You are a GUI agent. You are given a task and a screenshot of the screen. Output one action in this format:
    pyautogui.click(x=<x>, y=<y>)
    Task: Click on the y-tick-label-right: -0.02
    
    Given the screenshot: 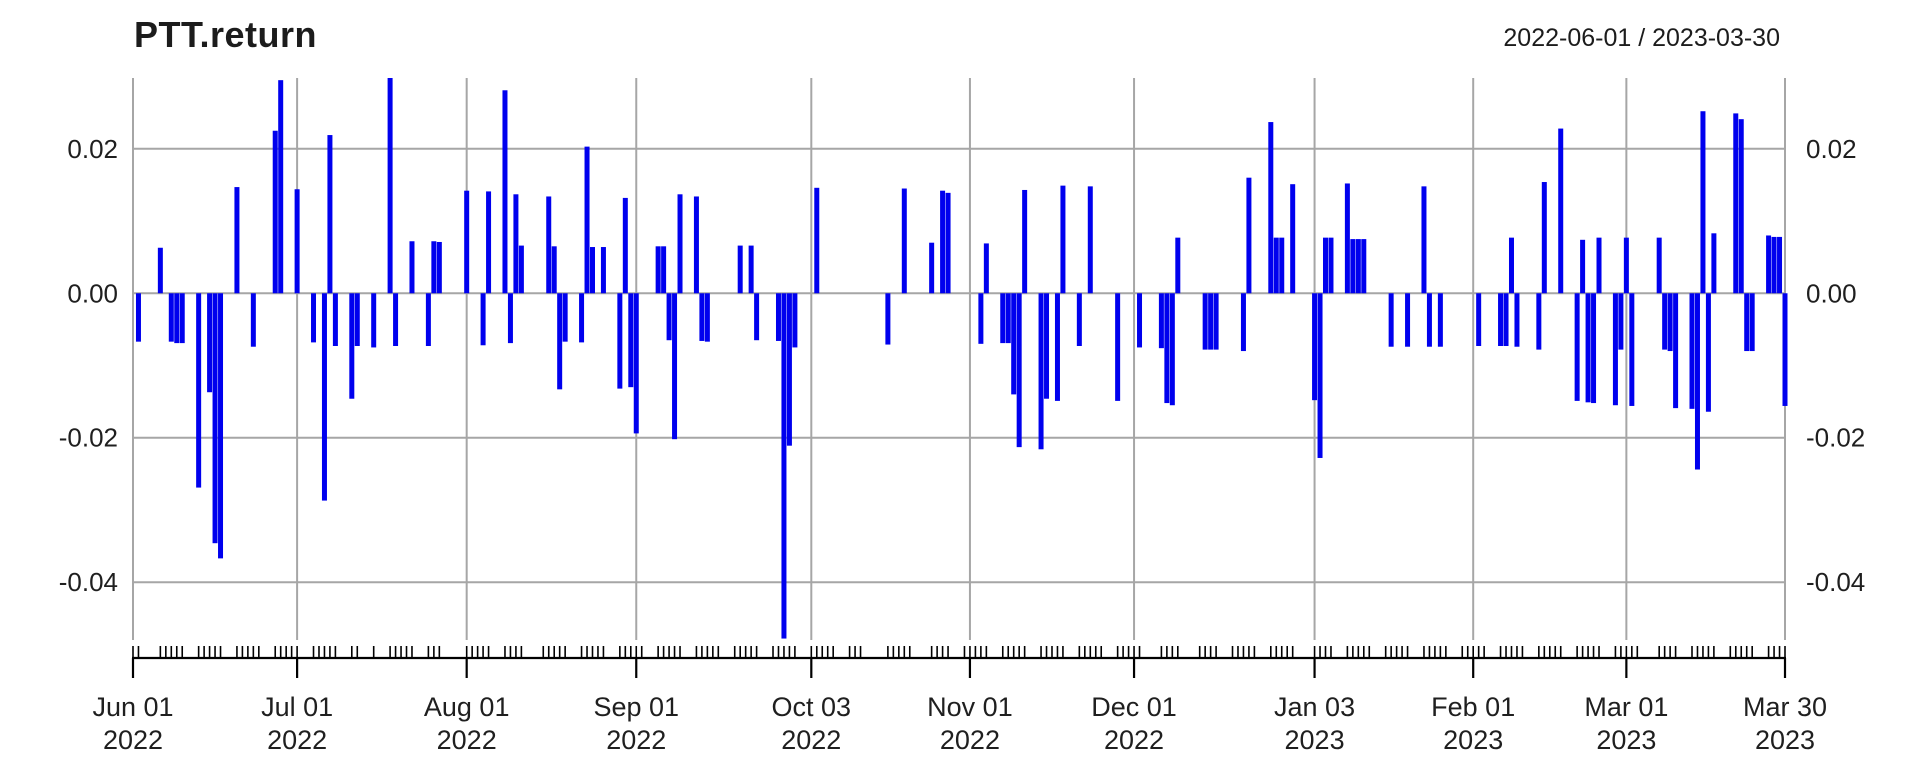 What is the action you would take?
    pyautogui.click(x=1835, y=438)
    